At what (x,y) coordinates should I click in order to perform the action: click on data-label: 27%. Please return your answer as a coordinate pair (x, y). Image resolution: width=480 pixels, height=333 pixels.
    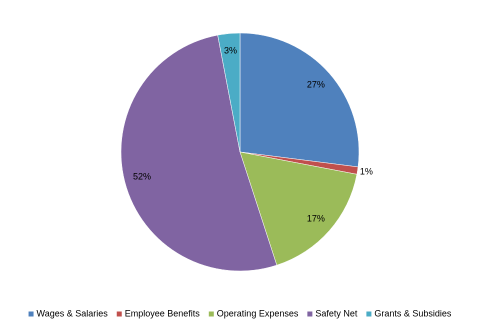
    Looking at the image, I should click on (316, 84).